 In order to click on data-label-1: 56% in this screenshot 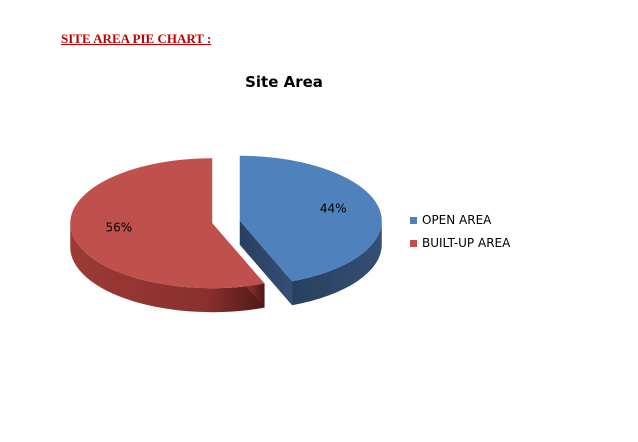, I will do `click(118, 227)`.